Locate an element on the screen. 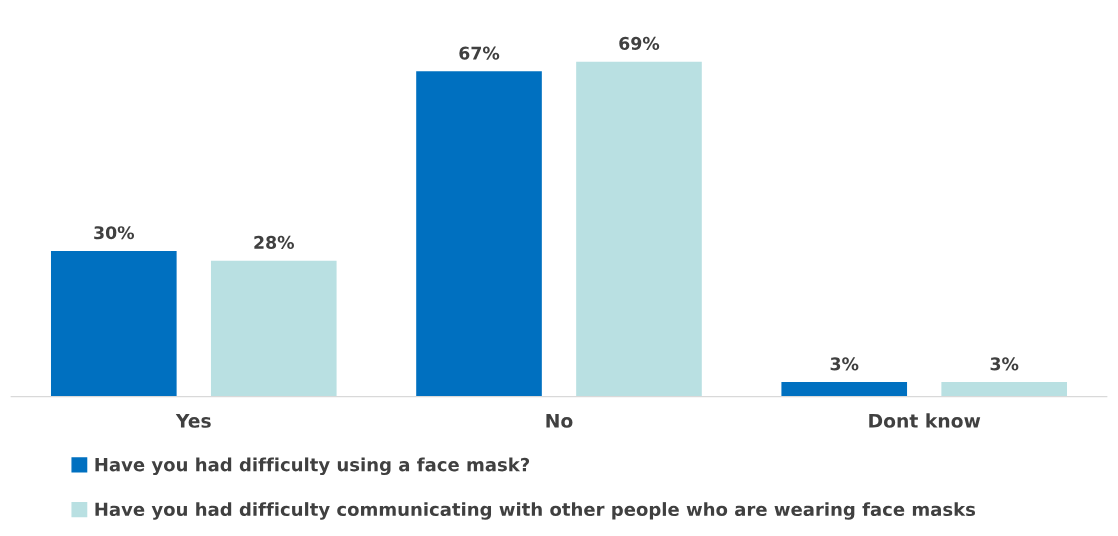 The image size is (1118, 536). x-tick-label: Yes is located at coordinates (193, 420).